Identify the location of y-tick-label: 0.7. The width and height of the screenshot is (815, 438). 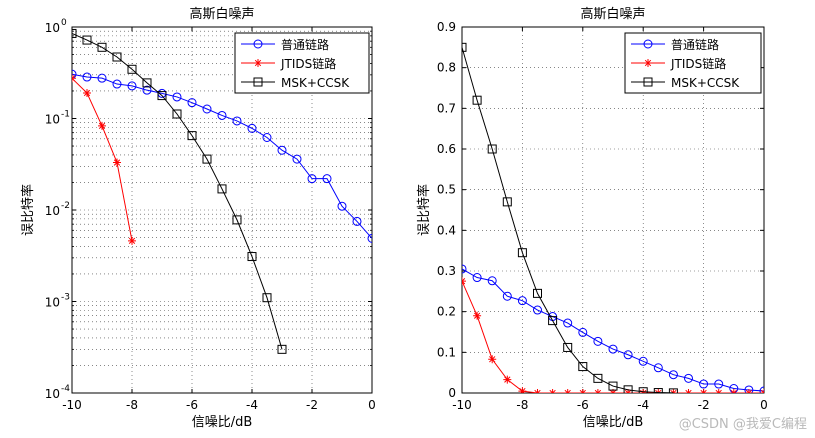
(446, 108).